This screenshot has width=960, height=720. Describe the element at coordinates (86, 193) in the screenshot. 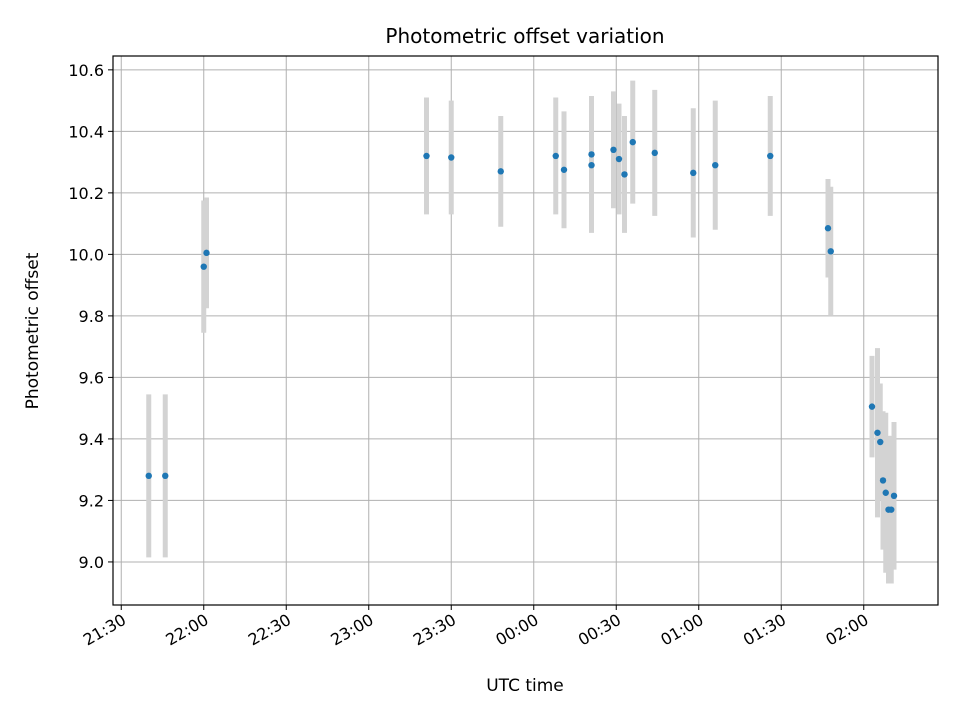

I see `y-tick-label: 10.2` at that location.